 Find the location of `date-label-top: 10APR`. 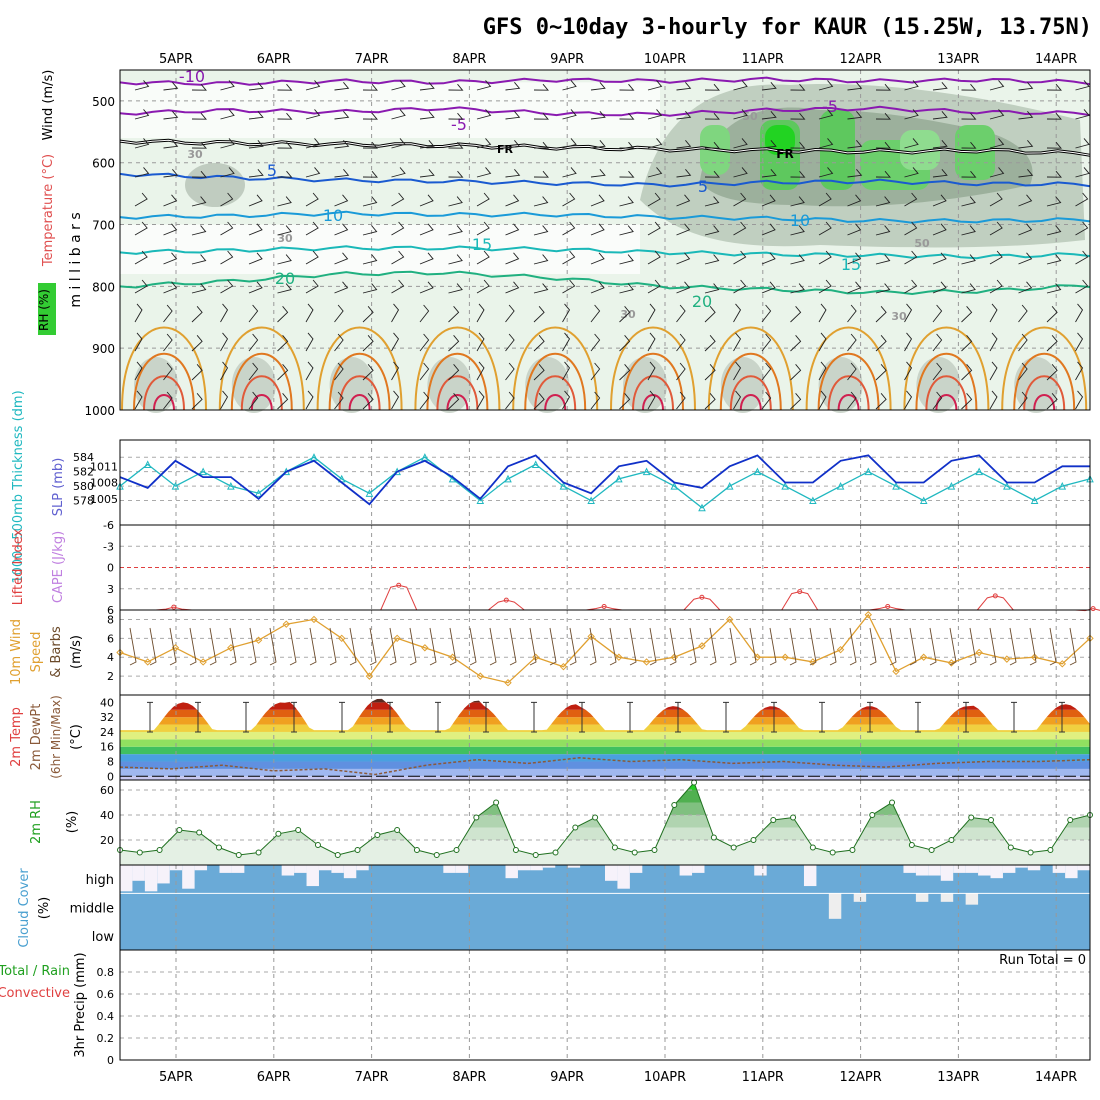

date-label-top: 10APR is located at coordinates (665, 59).